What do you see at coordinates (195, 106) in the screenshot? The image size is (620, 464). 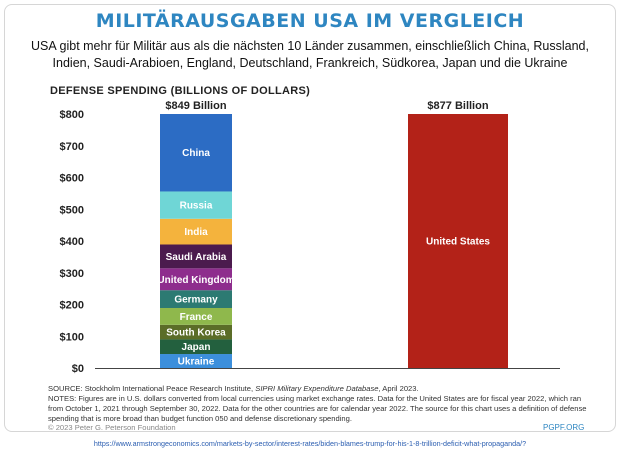 I see `stacked-total-label: $849 Billion` at bounding box center [195, 106].